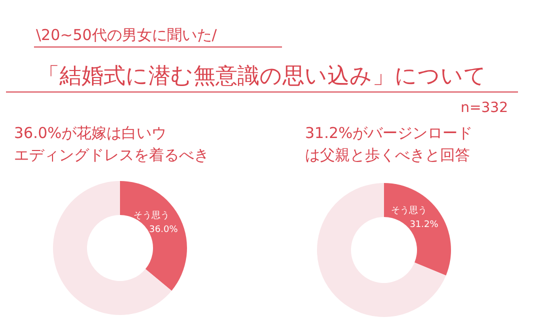  I want to click on data-label: 31.2%, so click(424, 225).